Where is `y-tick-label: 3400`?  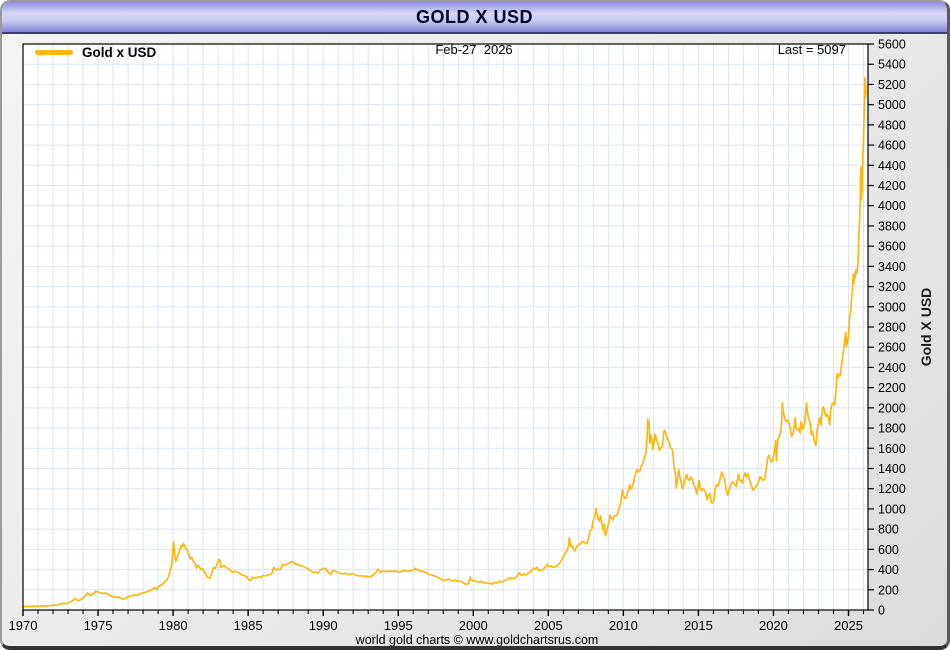 y-tick-label: 3400 is located at coordinates (892, 267).